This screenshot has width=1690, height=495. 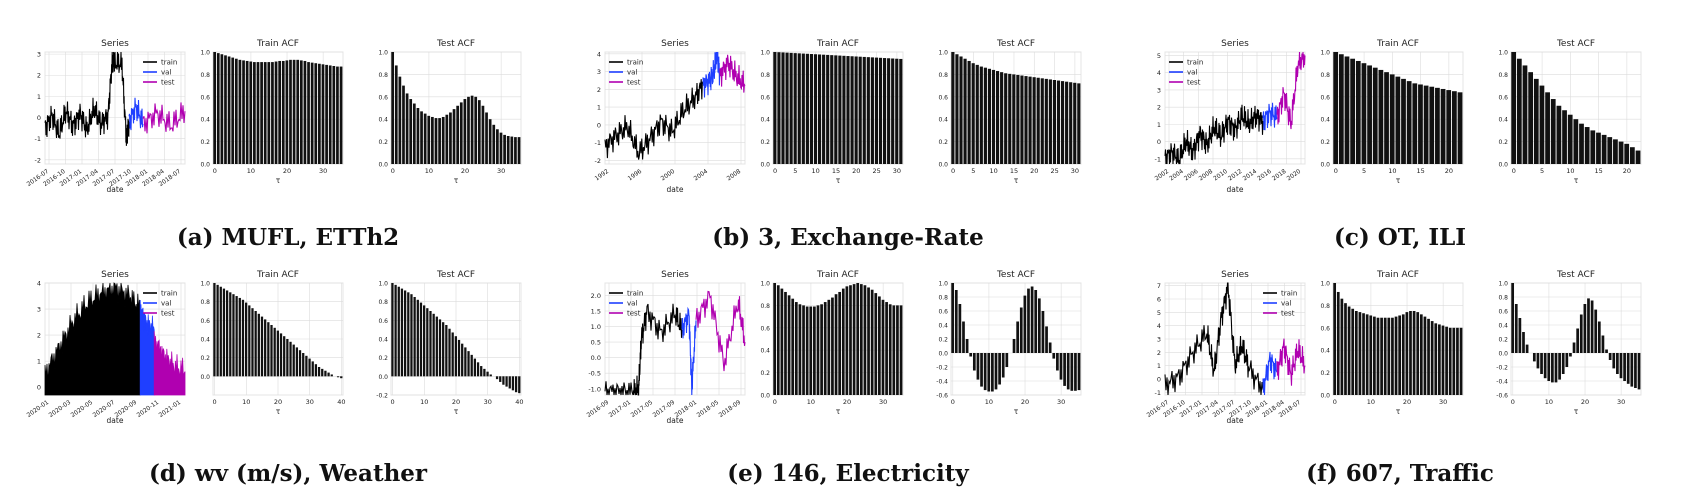 I want to click on series-line-val, so click(x=136, y=114).